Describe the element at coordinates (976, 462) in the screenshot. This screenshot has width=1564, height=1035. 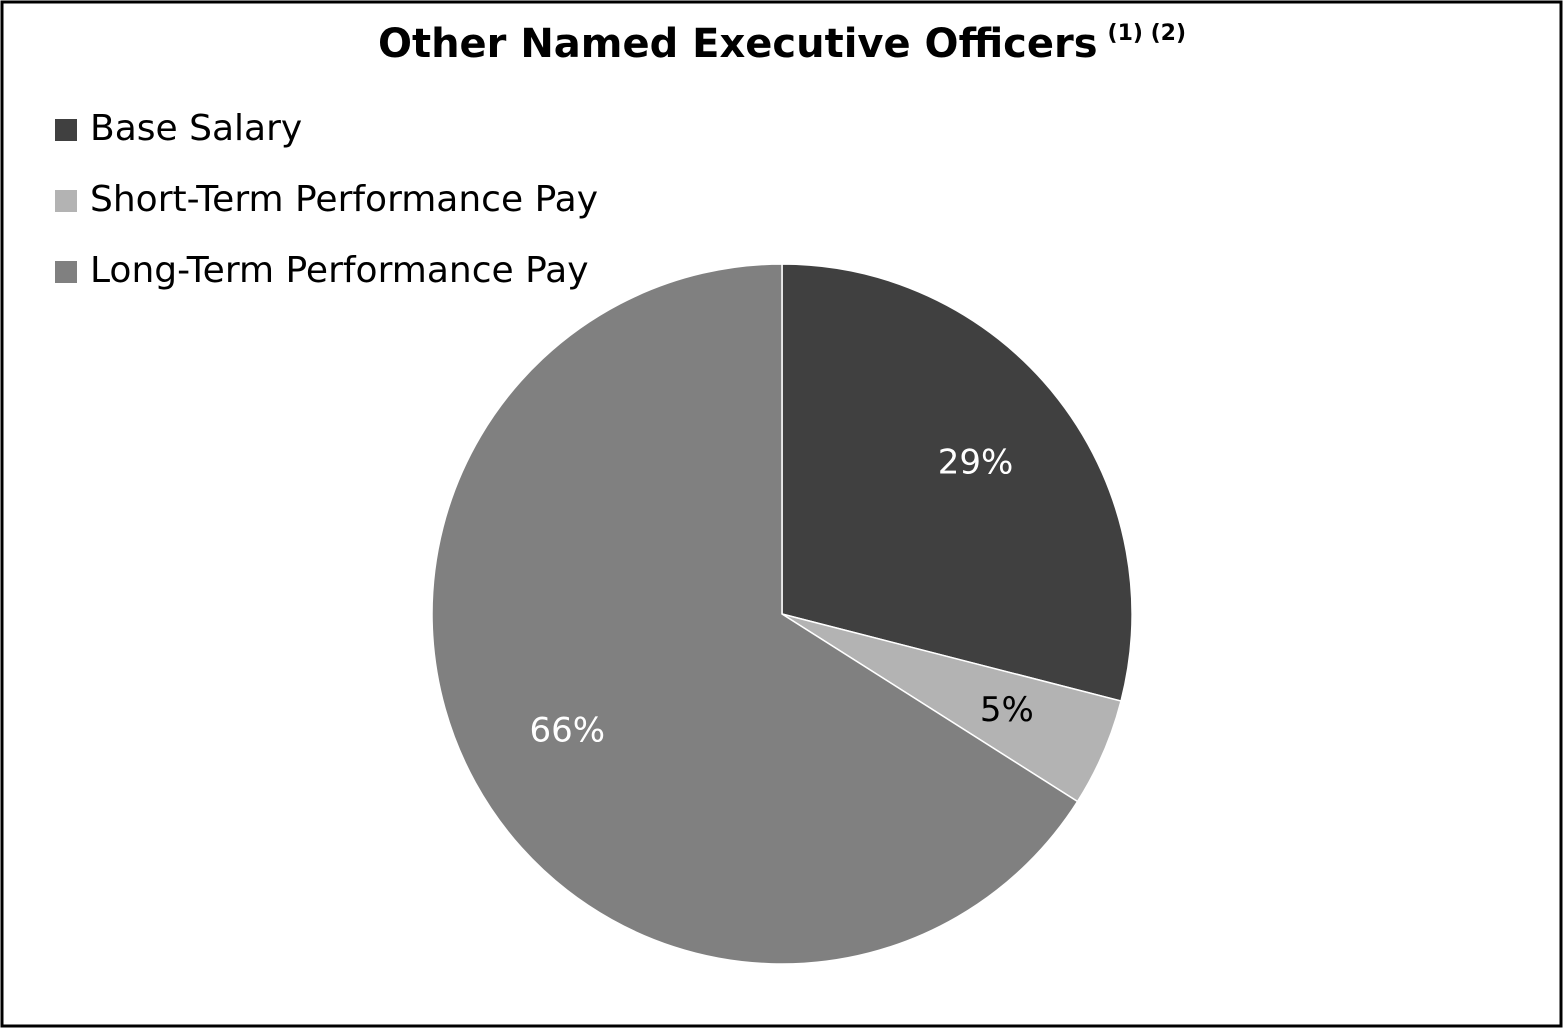
I see `data-label: 29%` at that location.